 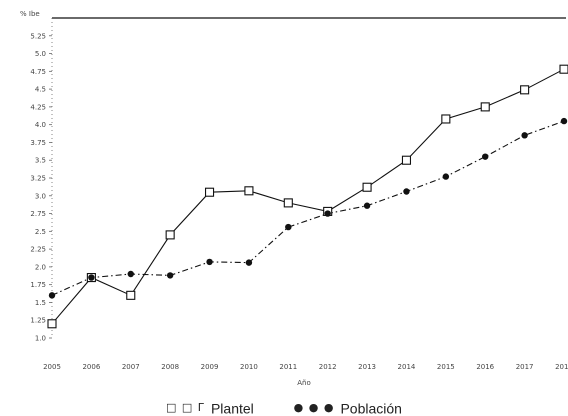 I want to click on y-tick-label: 5.0, so click(x=40, y=54).